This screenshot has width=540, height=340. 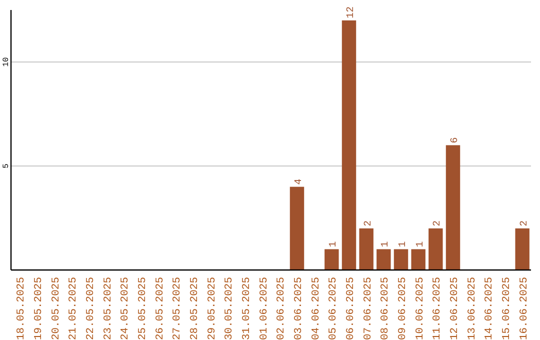 What do you see at coordinates (230, 308) in the screenshot?
I see `x-tick-label: 30.05.2025` at bounding box center [230, 308].